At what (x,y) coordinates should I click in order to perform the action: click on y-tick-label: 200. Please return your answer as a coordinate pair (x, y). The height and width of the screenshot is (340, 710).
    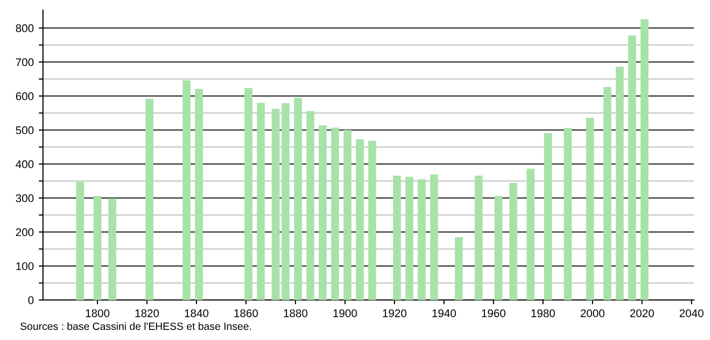
    Looking at the image, I should click on (25, 232).